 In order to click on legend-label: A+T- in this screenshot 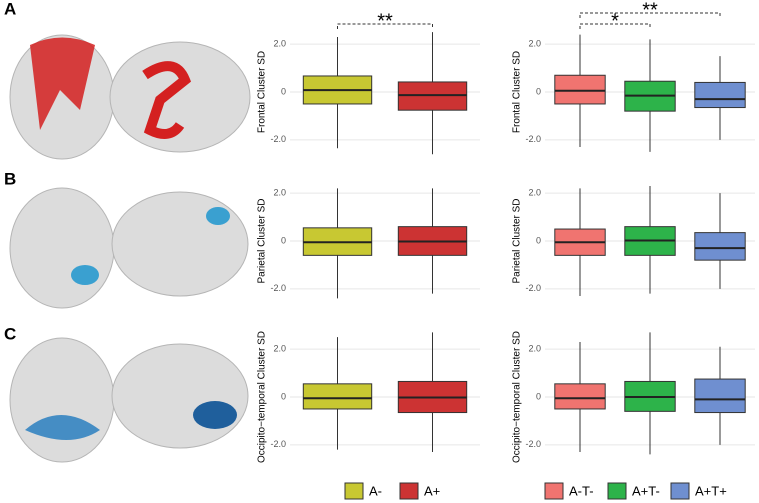, I will do `click(646, 490)`.